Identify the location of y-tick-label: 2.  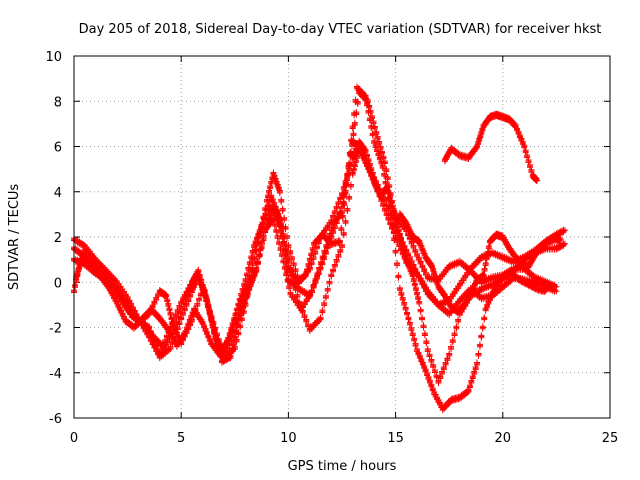
(58, 238).